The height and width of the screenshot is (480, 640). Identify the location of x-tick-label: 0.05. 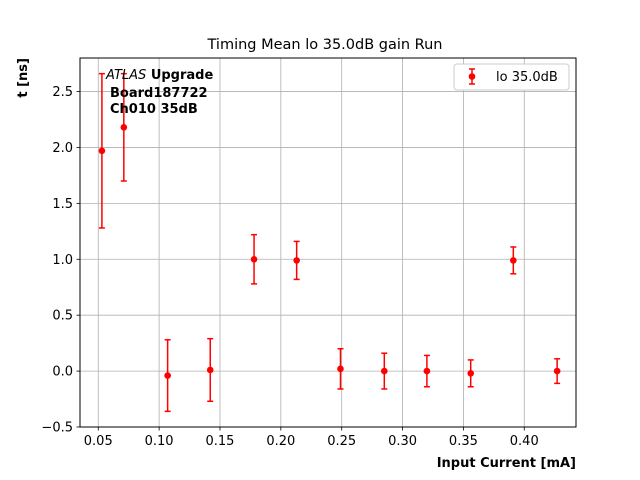
(98, 441).